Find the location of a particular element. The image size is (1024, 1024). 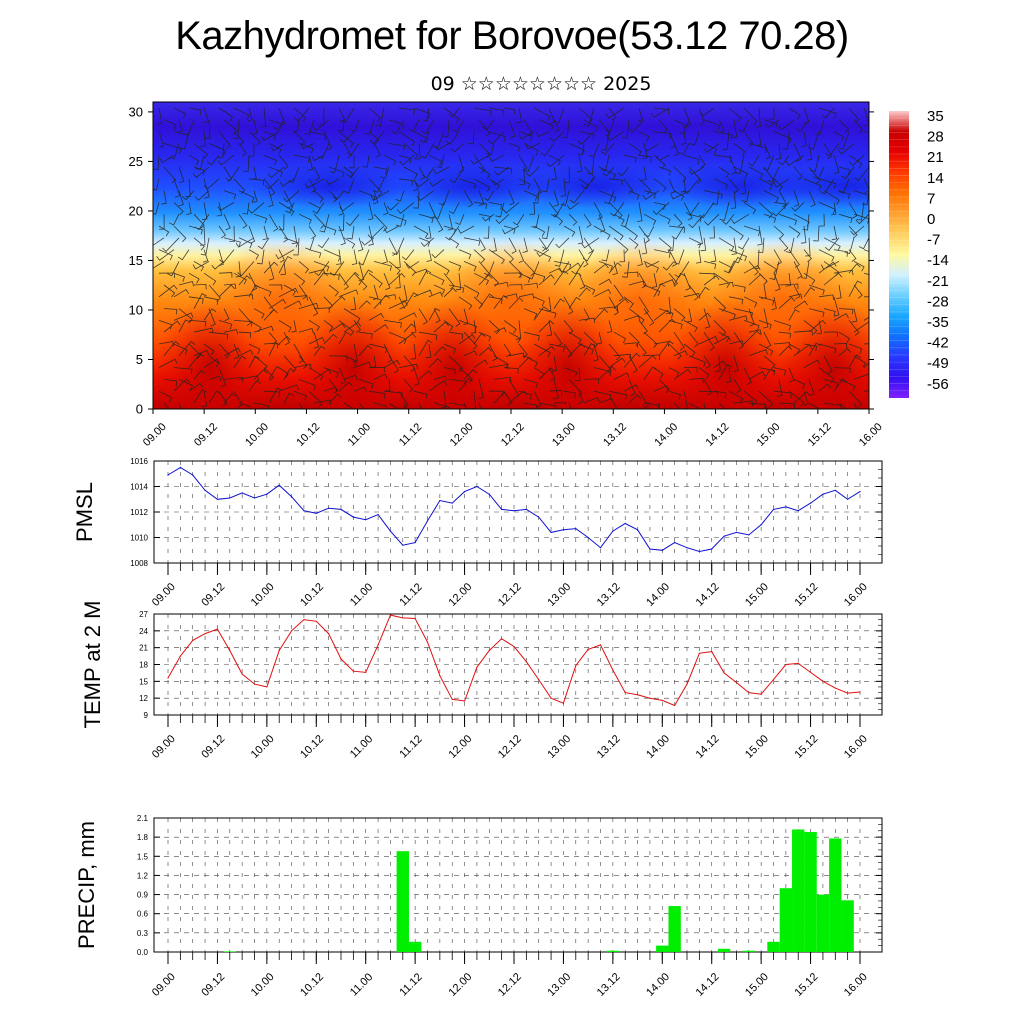

temp-xtick-label: 12.00 is located at coordinates (460, 747).